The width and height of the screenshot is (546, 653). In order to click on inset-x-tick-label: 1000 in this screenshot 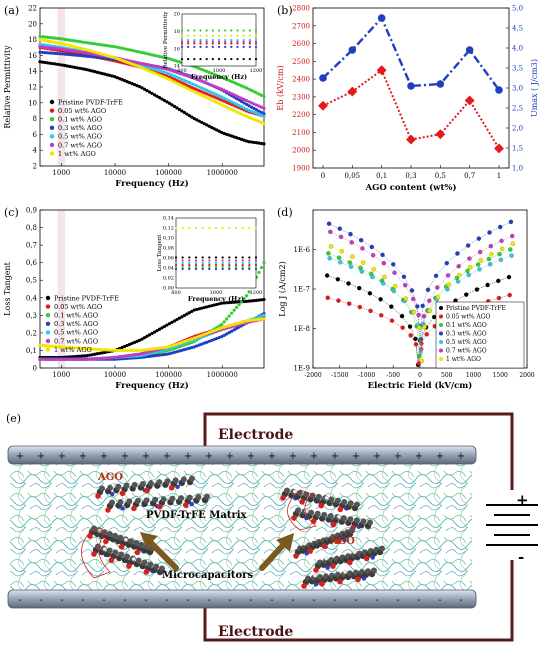, I will do `click(219, 71)`.